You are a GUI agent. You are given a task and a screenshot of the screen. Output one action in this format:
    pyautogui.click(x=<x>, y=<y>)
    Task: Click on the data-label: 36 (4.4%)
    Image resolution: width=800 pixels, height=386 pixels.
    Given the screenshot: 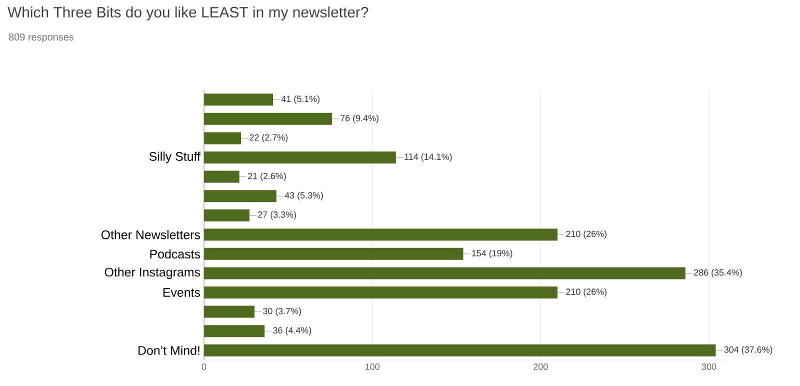 What is the action you would take?
    pyautogui.click(x=292, y=331)
    